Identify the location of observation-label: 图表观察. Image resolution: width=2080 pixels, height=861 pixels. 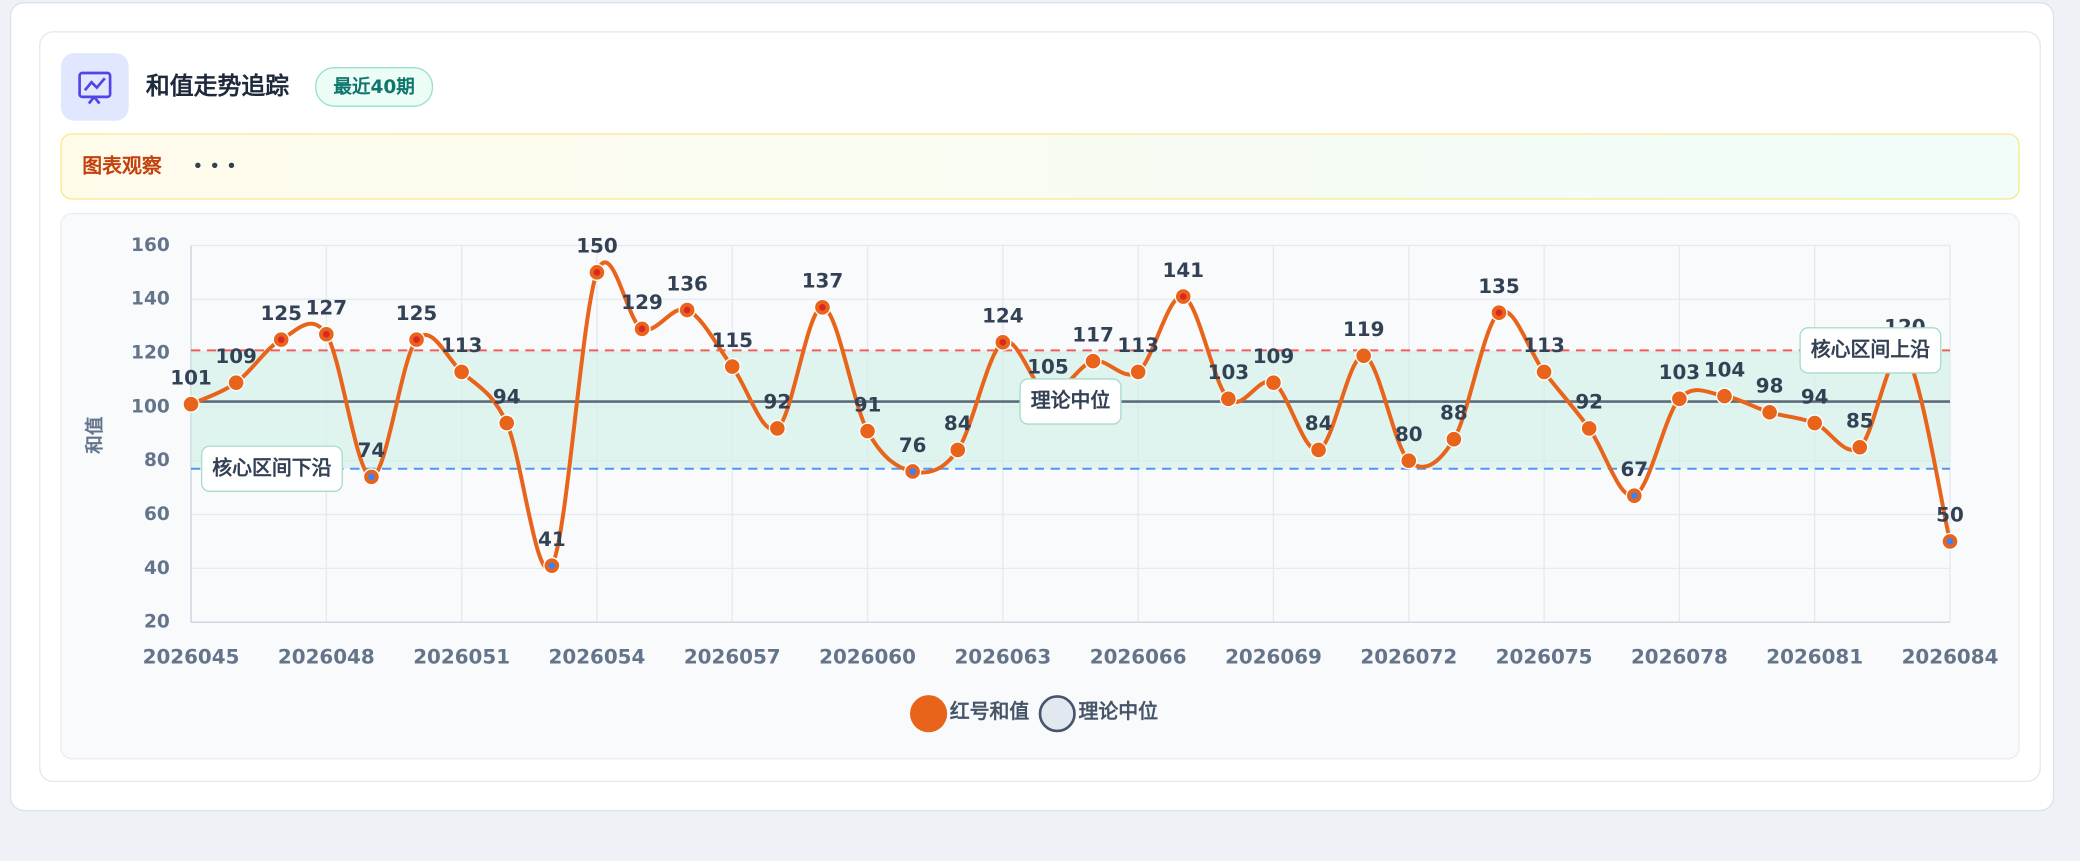
(122, 166).